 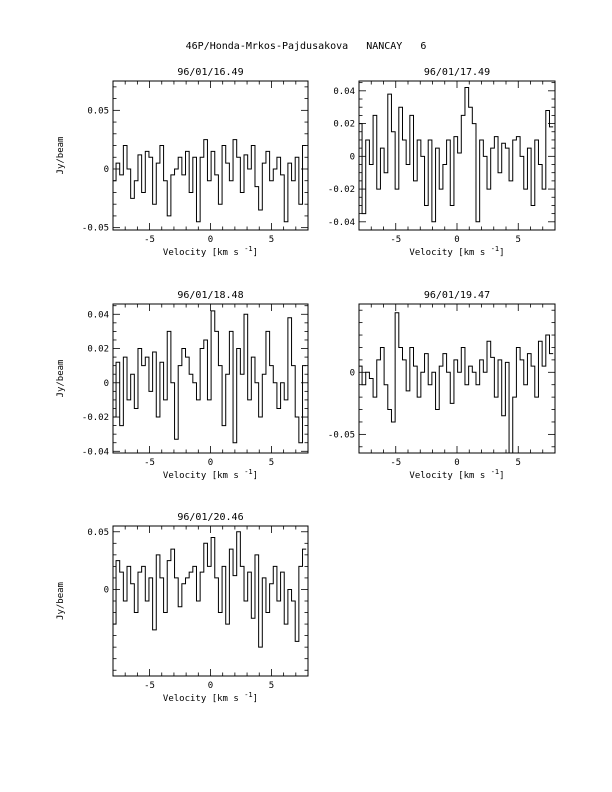 What do you see at coordinates (457, 295) in the screenshot?
I see `panel-title: 96/01/19.47` at bounding box center [457, 295].